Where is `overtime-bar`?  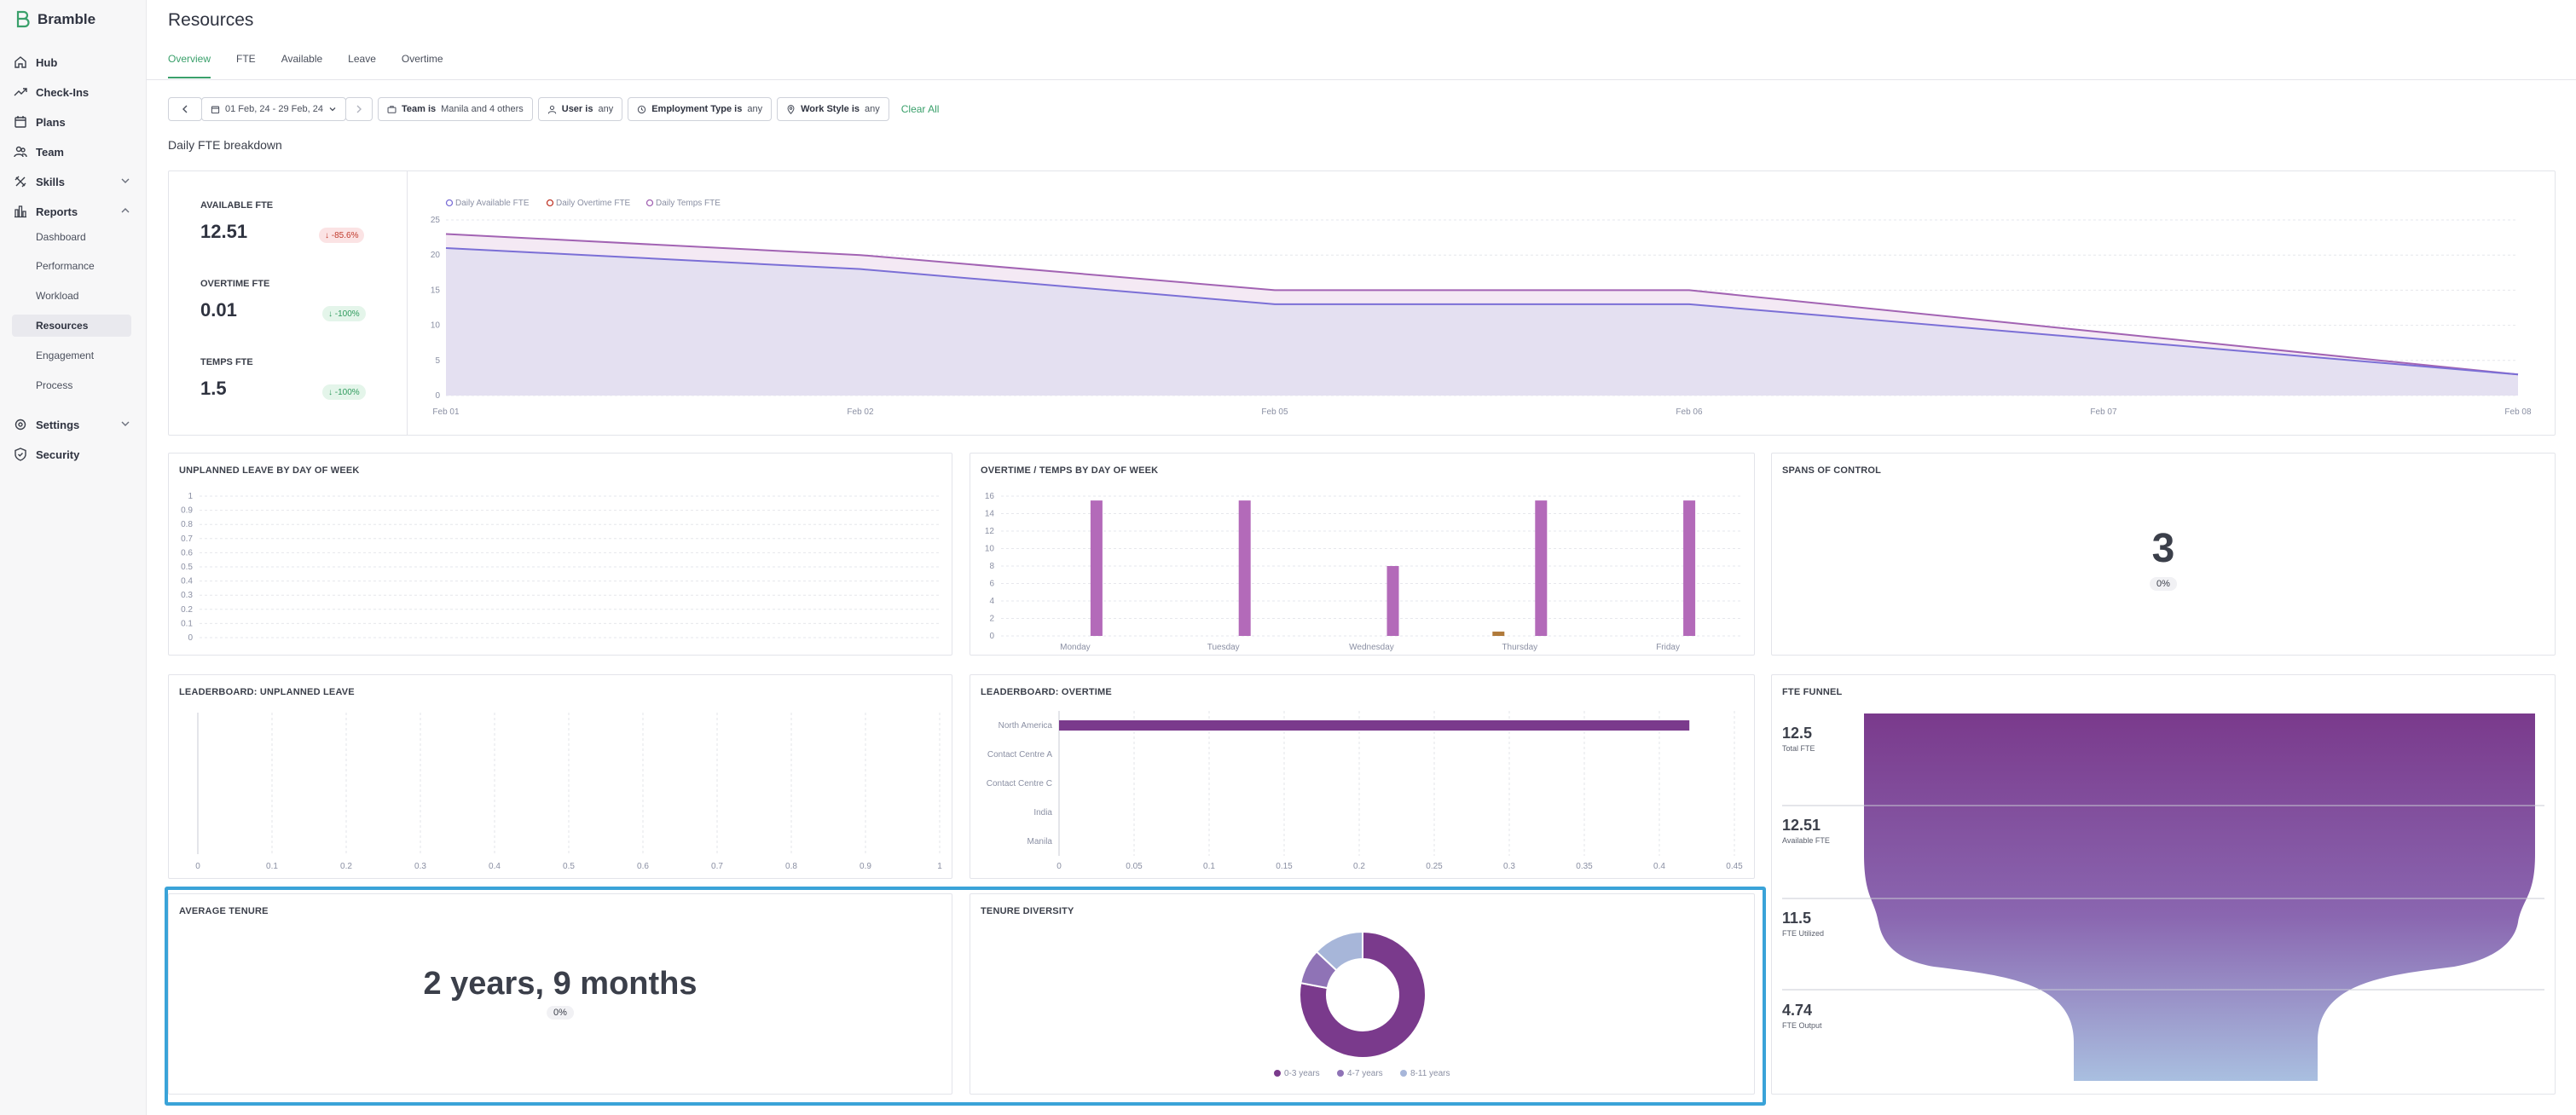 overtime-bar is located at coordinates (1498, 633).